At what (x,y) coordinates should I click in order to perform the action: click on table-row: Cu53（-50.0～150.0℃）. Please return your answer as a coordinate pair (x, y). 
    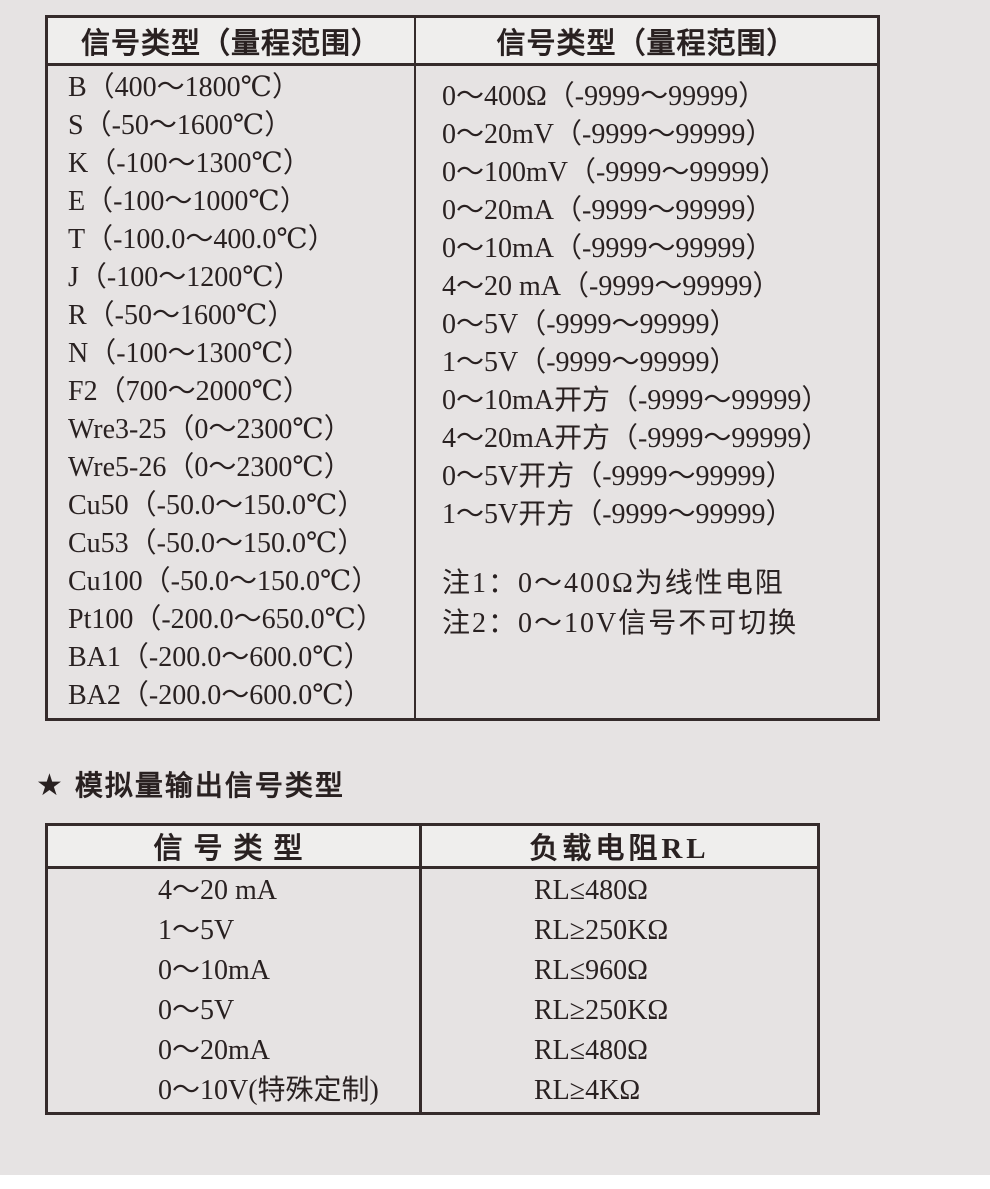
    Looking at the image, I should click on (217, 543).